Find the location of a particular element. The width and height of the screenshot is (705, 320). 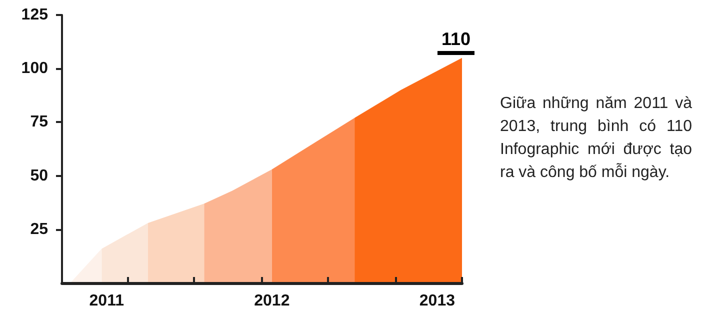

y-tick-label: 50 is located at coordinates (39, 175).